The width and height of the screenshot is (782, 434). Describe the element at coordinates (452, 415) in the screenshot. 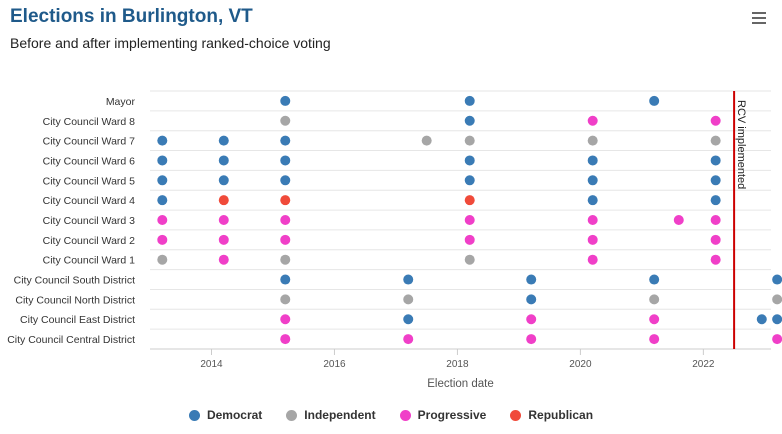

I see `legend-label: Progressive` at that location.